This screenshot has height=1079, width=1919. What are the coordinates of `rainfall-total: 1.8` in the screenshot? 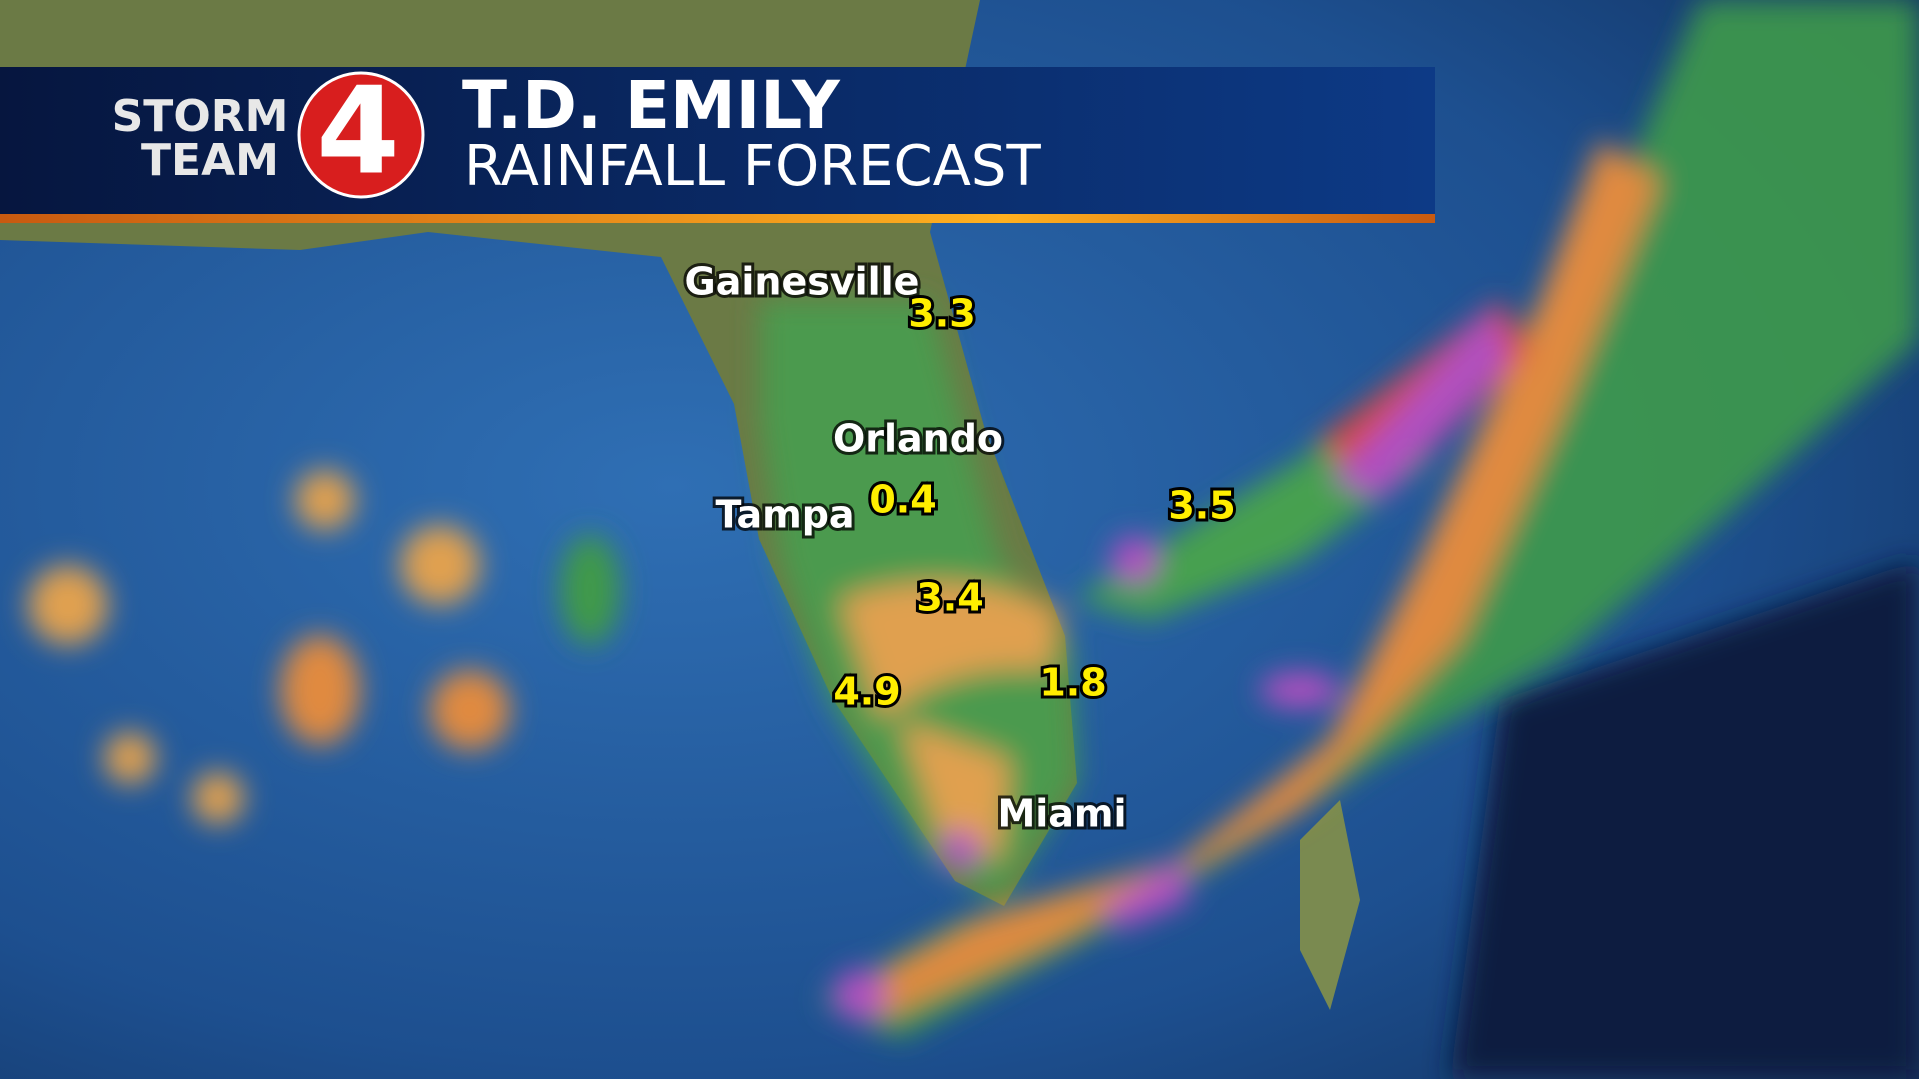 It's located at (1072, 683).